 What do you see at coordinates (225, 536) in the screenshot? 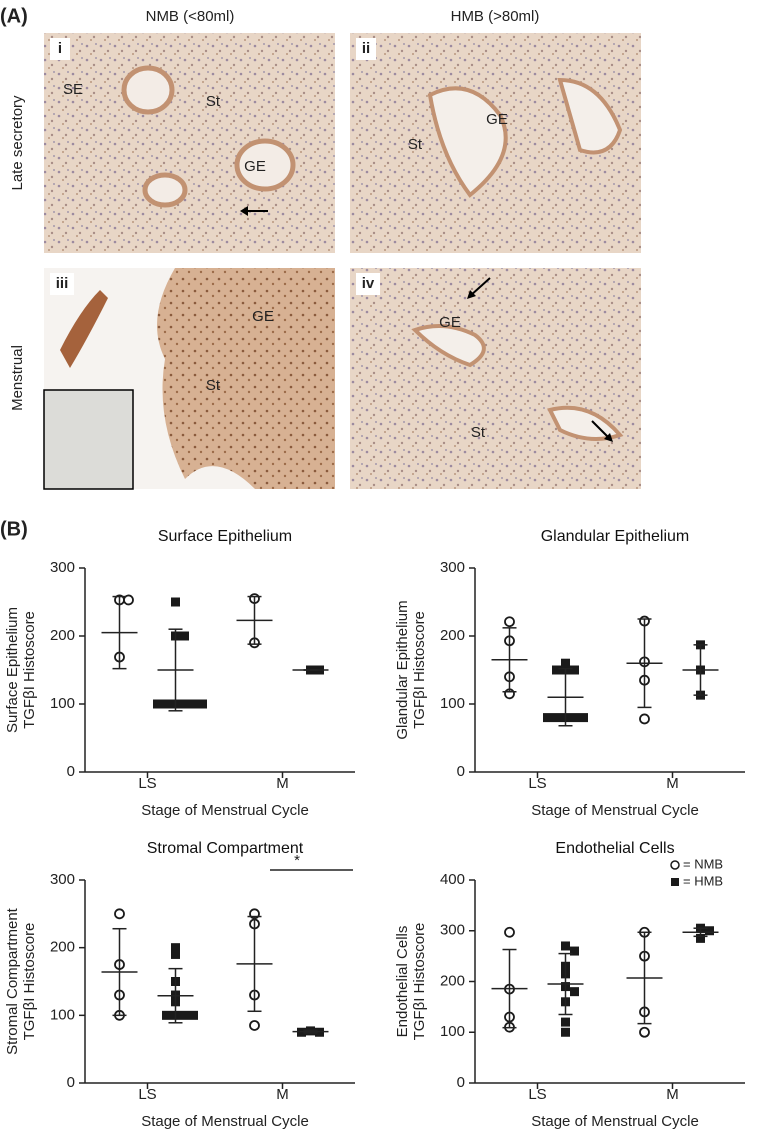
I see `chart-title: Surface Epithelium` at bounding box center [225, 536].